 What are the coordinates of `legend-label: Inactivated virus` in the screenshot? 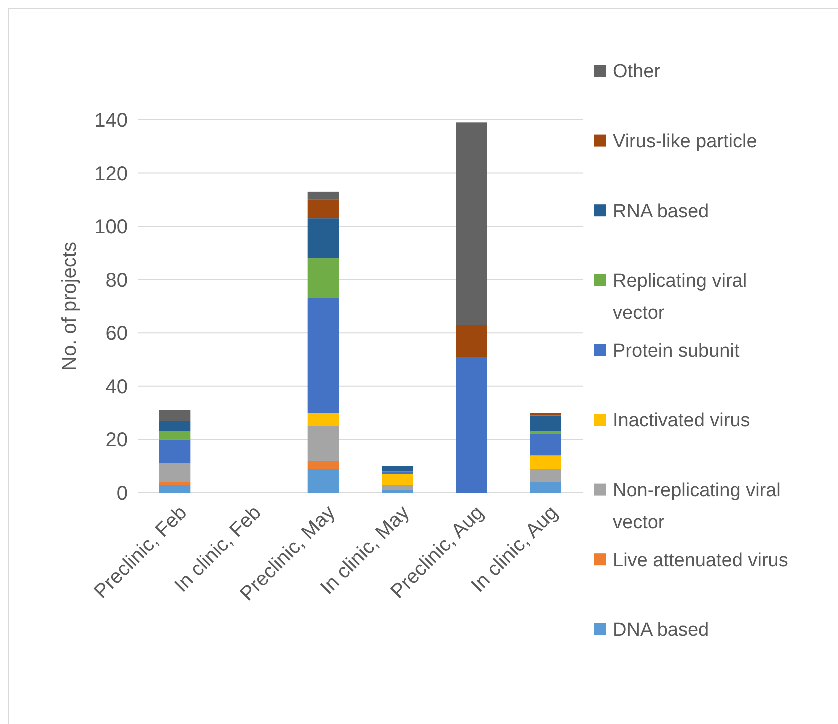 It's located at (681, 421).